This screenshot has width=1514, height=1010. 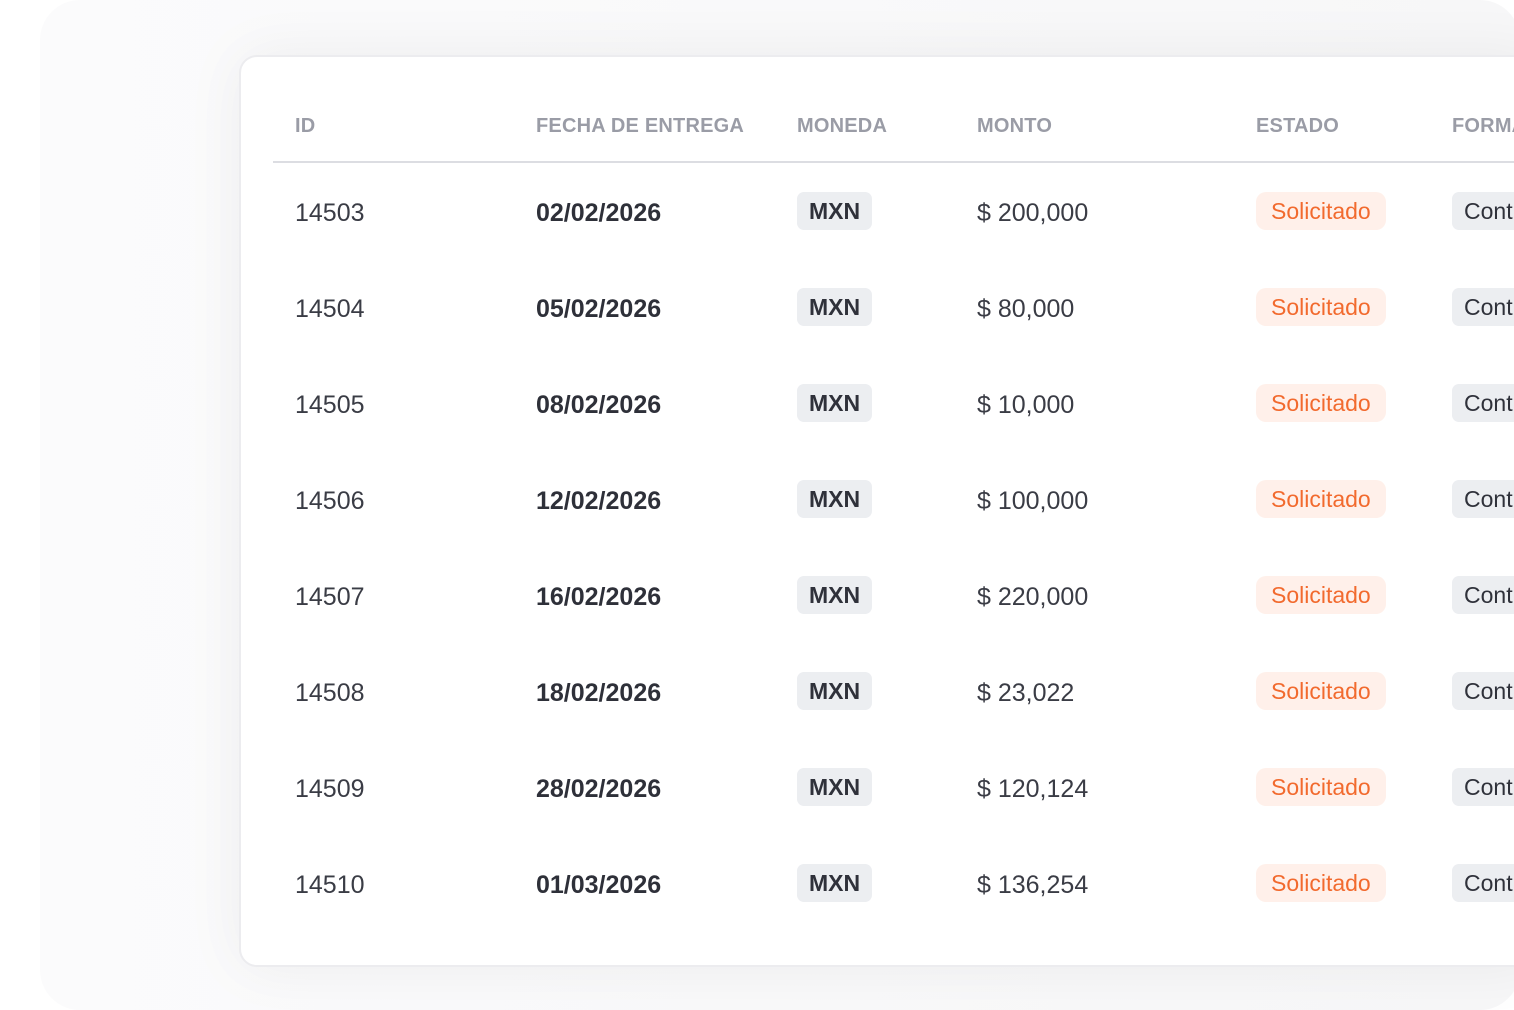 What do you see at coordinates (640, 126) in the screenshot?
I see `header-delivery-date: FECHA DE ENTREGA` at bounding box center [640, 126].